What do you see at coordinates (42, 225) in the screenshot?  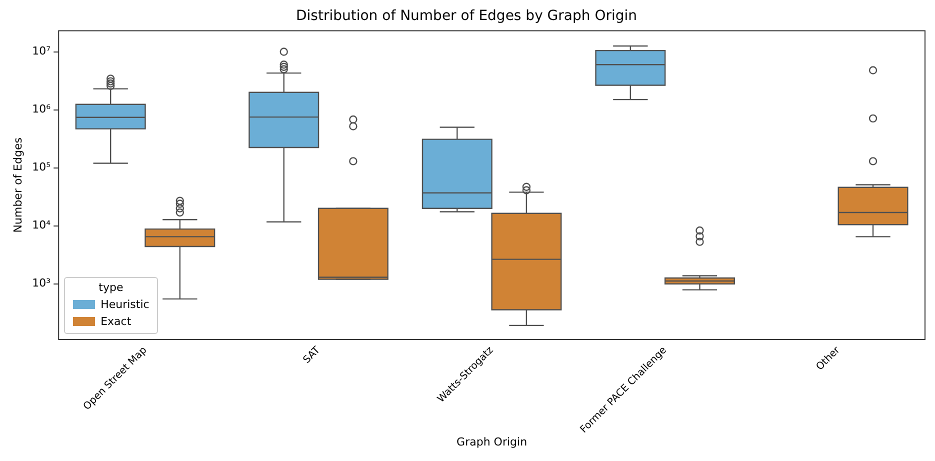 I see `y-tick-label: 10⁴` at bounding box center [42, 225].